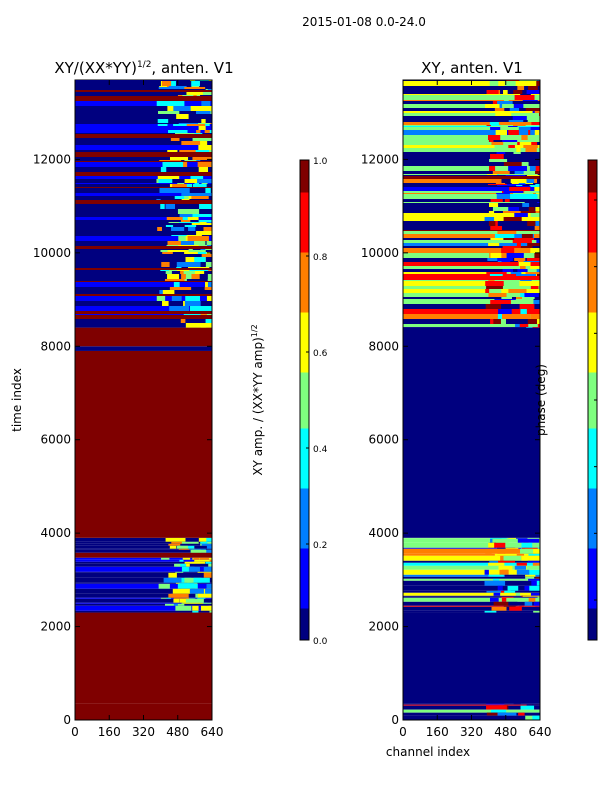 Image resolution: width=600 pixels, height=804 pixels. Describe the element at coordinates (254, 330) in the screenshot. I see `left-cbar-label-exponent: 1/2` at that location.